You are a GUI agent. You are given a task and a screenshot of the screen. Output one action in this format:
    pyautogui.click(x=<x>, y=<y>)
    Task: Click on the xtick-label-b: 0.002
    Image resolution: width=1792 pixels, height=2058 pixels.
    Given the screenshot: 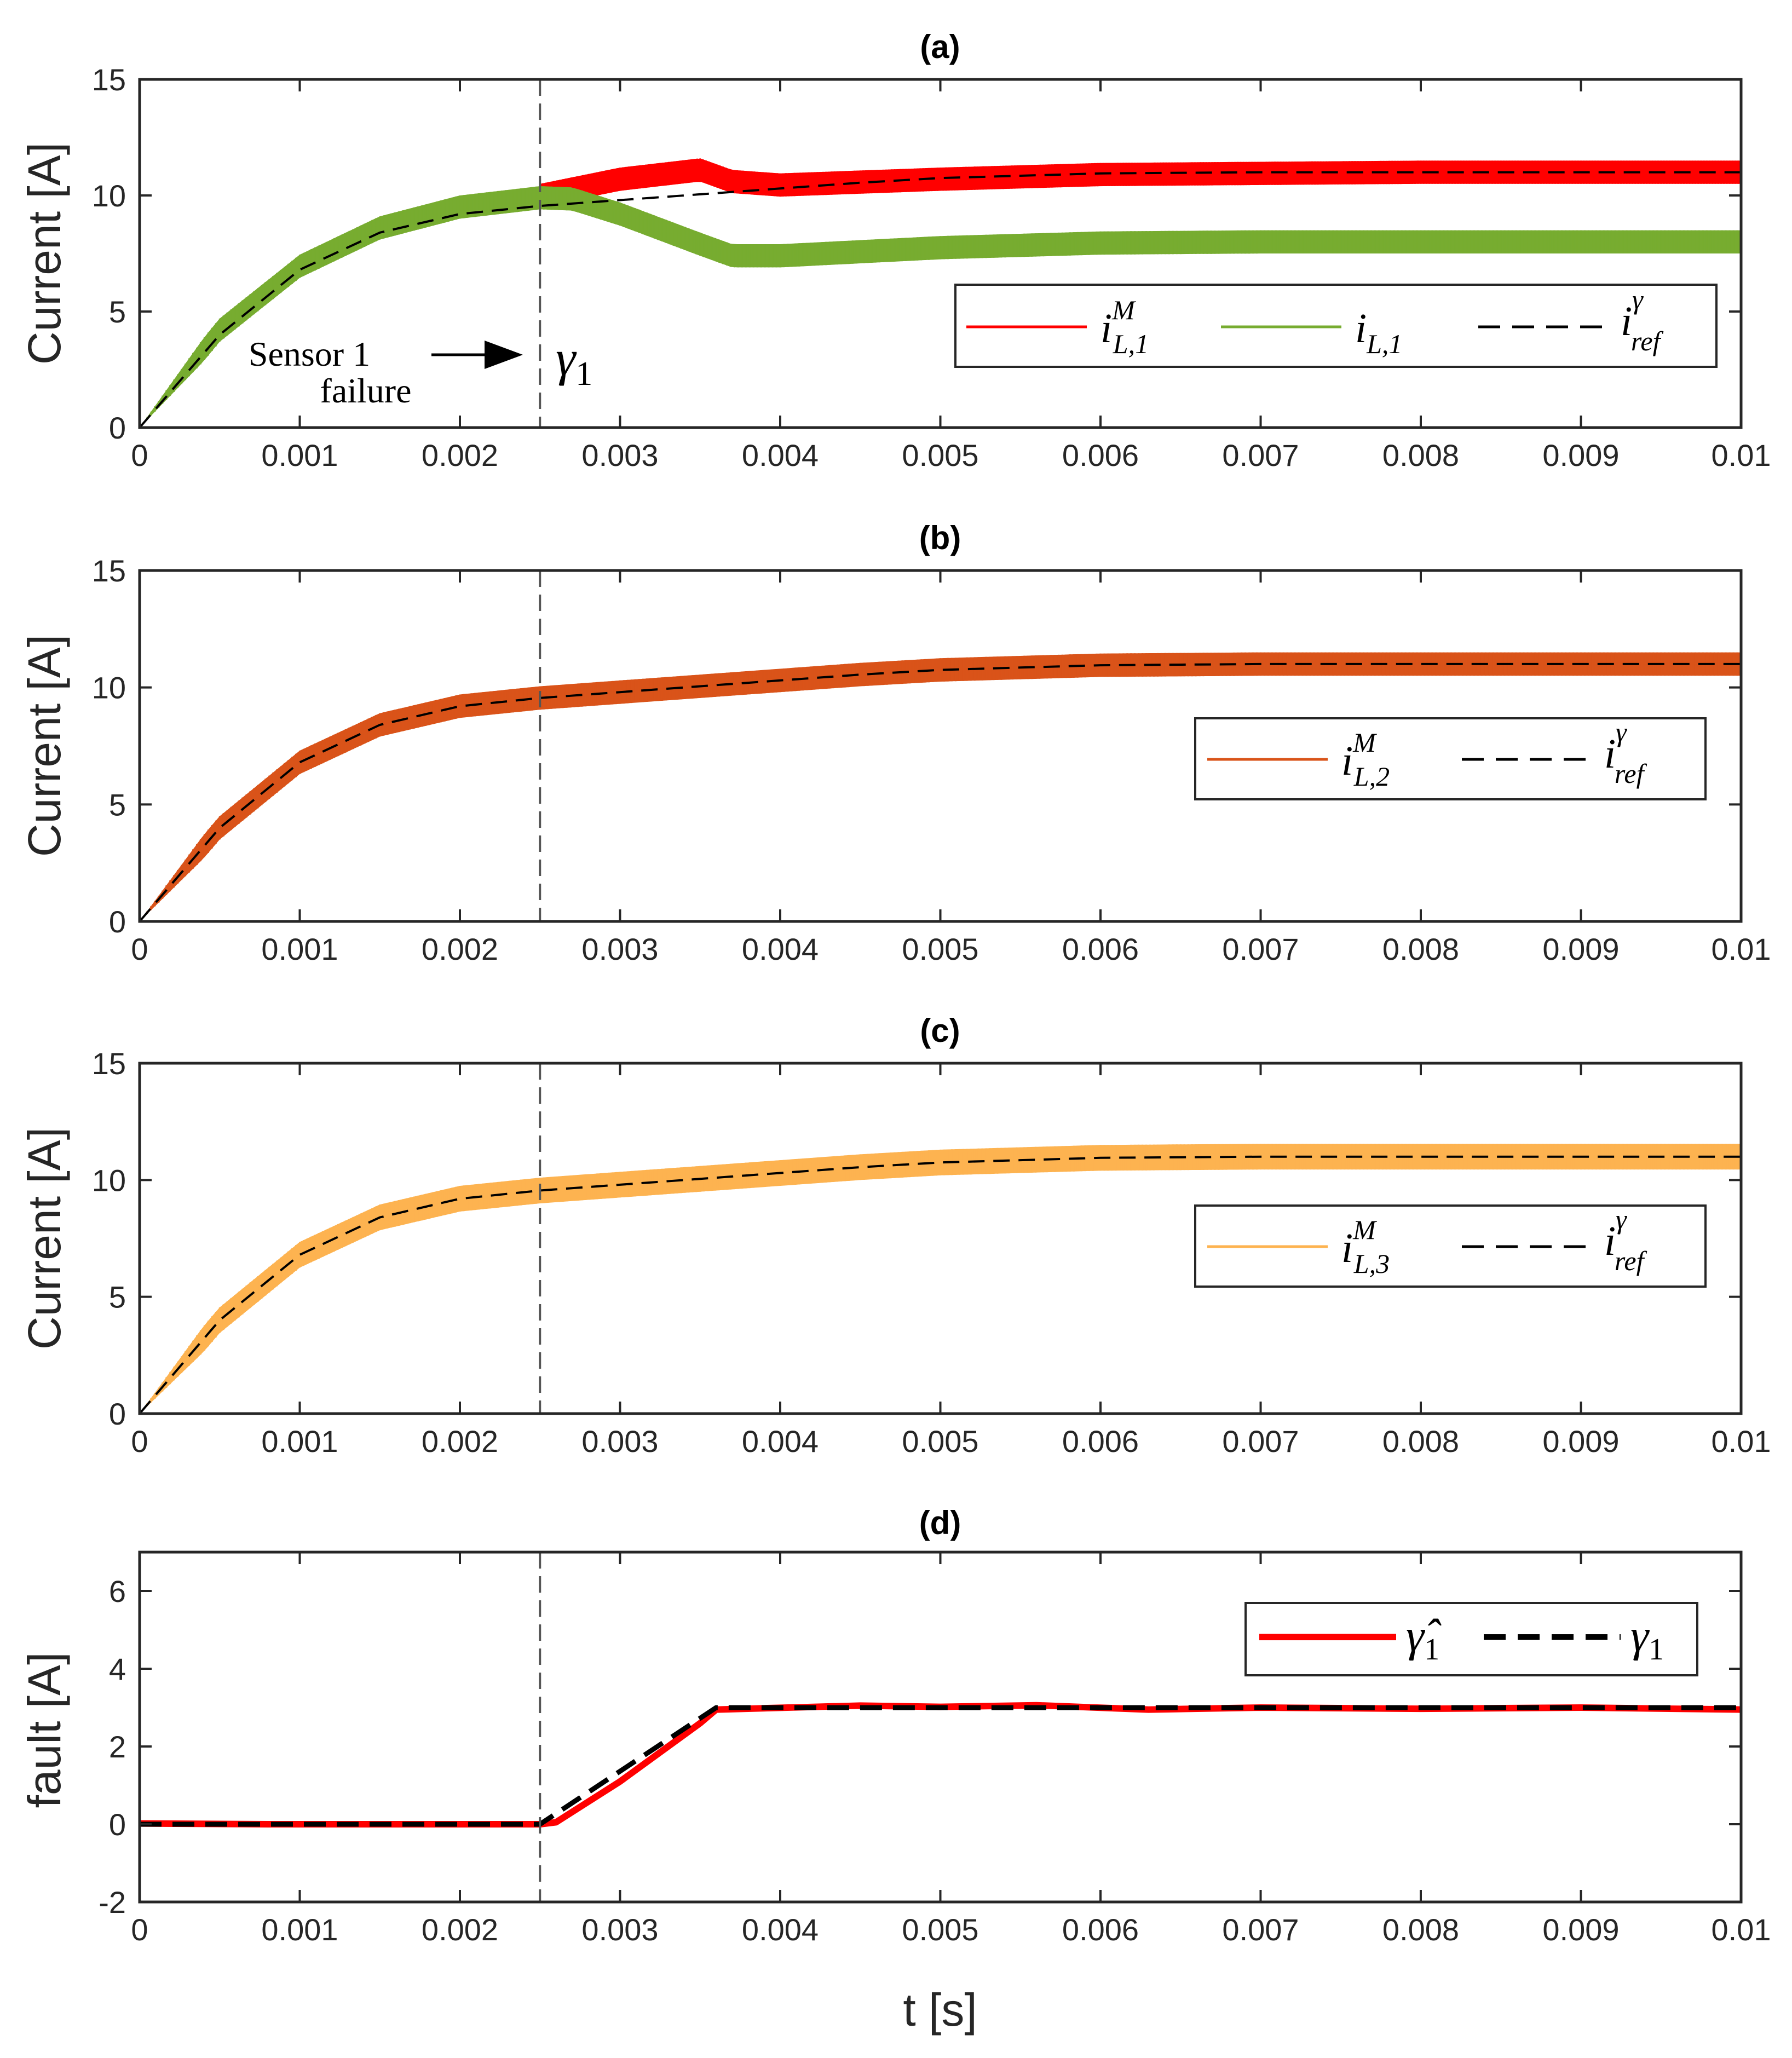 What is the action you would take?
    pyautogui.click(x=460, y=949)
    